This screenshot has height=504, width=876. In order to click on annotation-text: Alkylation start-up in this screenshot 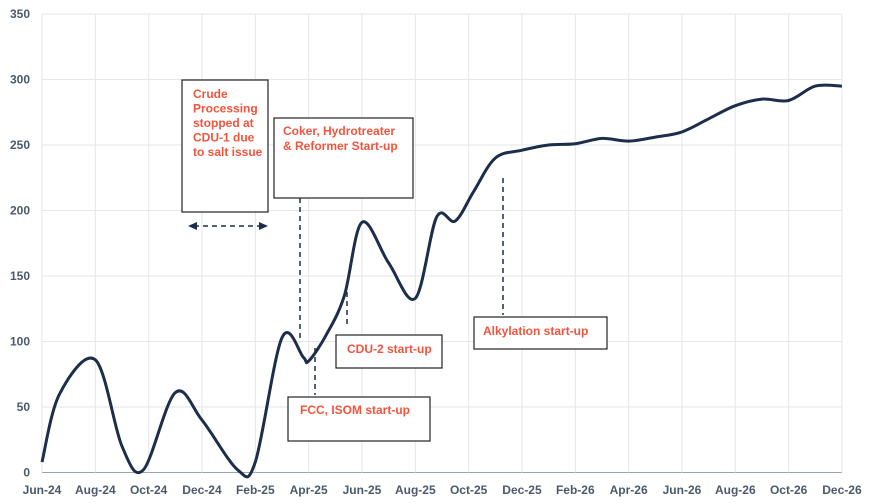, I will do `click(535, 331)`.